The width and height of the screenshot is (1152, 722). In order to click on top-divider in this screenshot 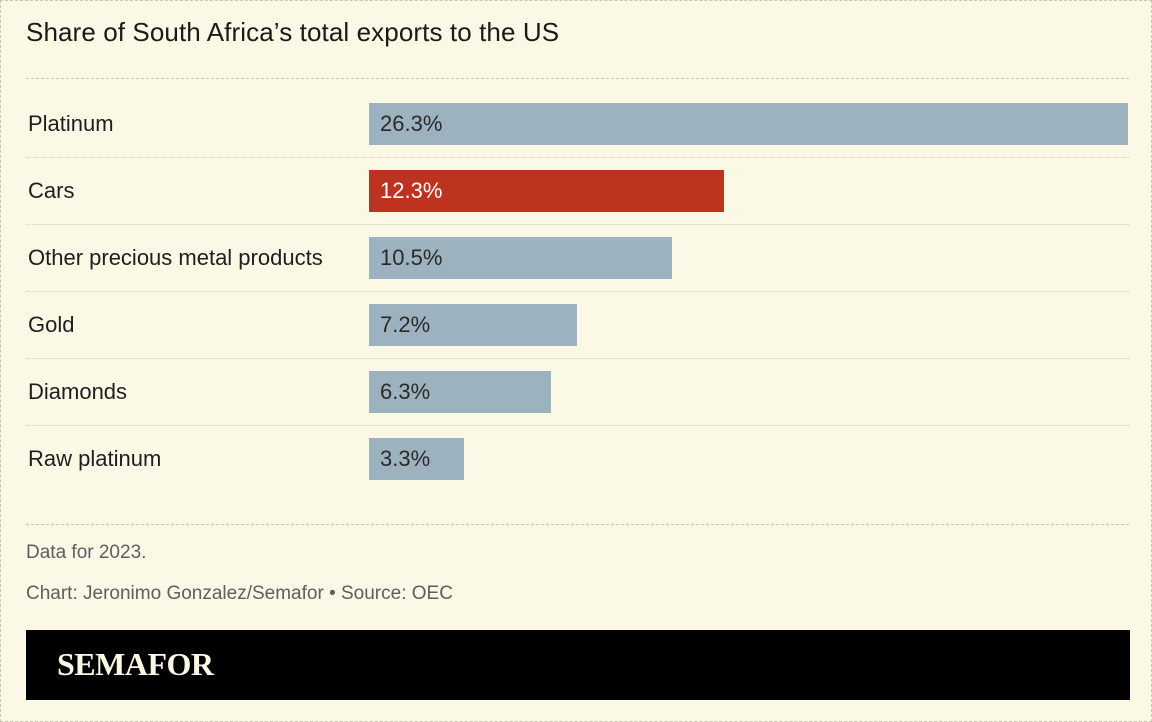, I will do `click(577, 78)`.